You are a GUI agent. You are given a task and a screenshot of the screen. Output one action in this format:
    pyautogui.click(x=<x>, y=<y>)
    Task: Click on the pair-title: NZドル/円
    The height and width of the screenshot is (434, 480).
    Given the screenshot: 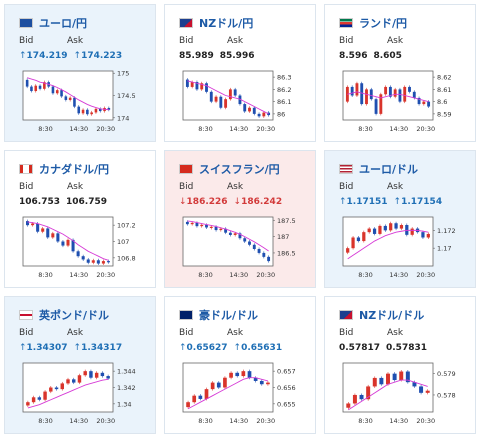 What is the action you would take?
    pyautogui.click(x=226, y=23)
    